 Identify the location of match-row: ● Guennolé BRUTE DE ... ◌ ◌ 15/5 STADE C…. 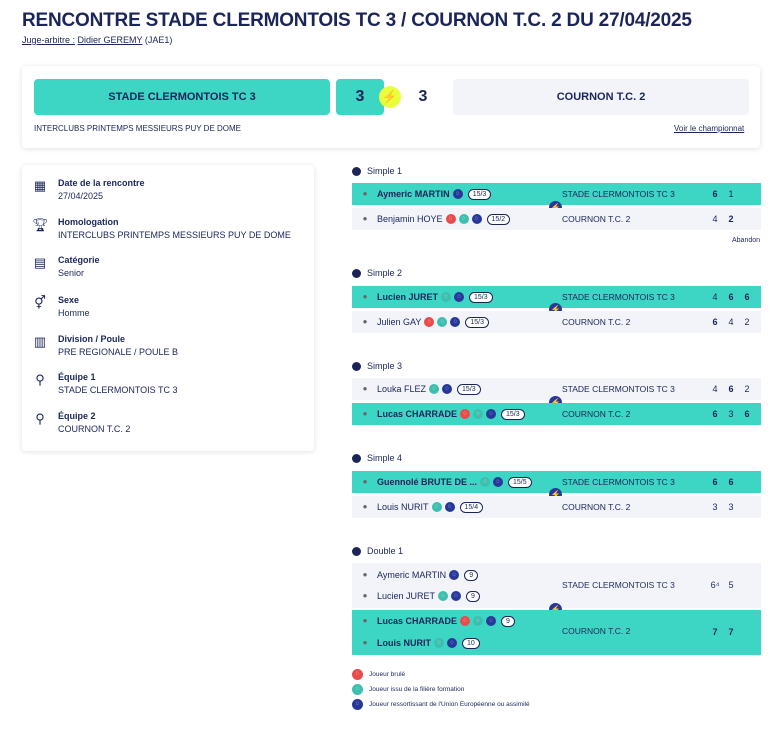
(556, 482).